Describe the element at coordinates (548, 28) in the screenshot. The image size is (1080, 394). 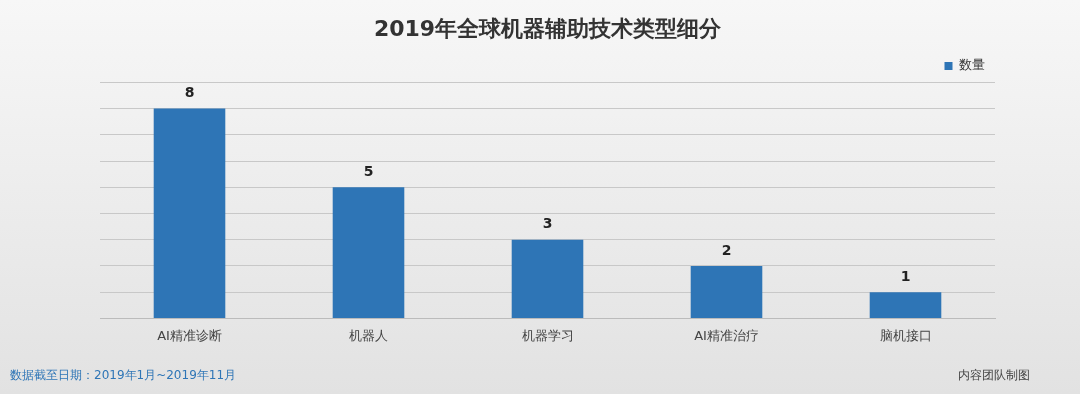
I see `chart-title: 2019年全球机器辅助技术类型细分` at that location.